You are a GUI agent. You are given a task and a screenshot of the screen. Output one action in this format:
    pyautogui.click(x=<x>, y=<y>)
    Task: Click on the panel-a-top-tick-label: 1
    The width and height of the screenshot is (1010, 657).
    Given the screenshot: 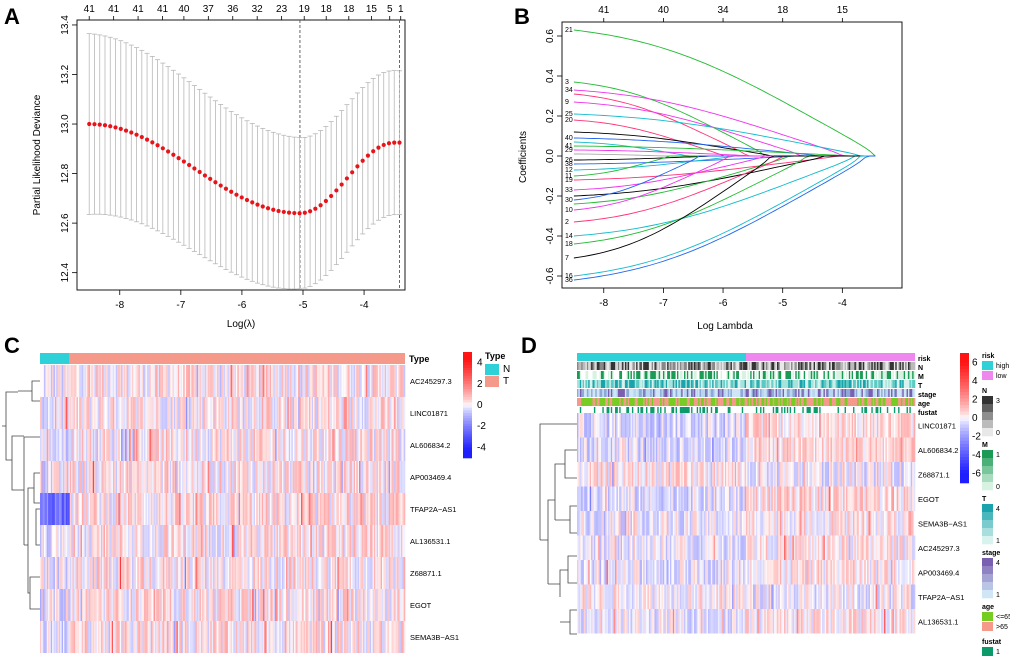 What is the action you would take?
    pyautogui.click(x=401, y=9)
    